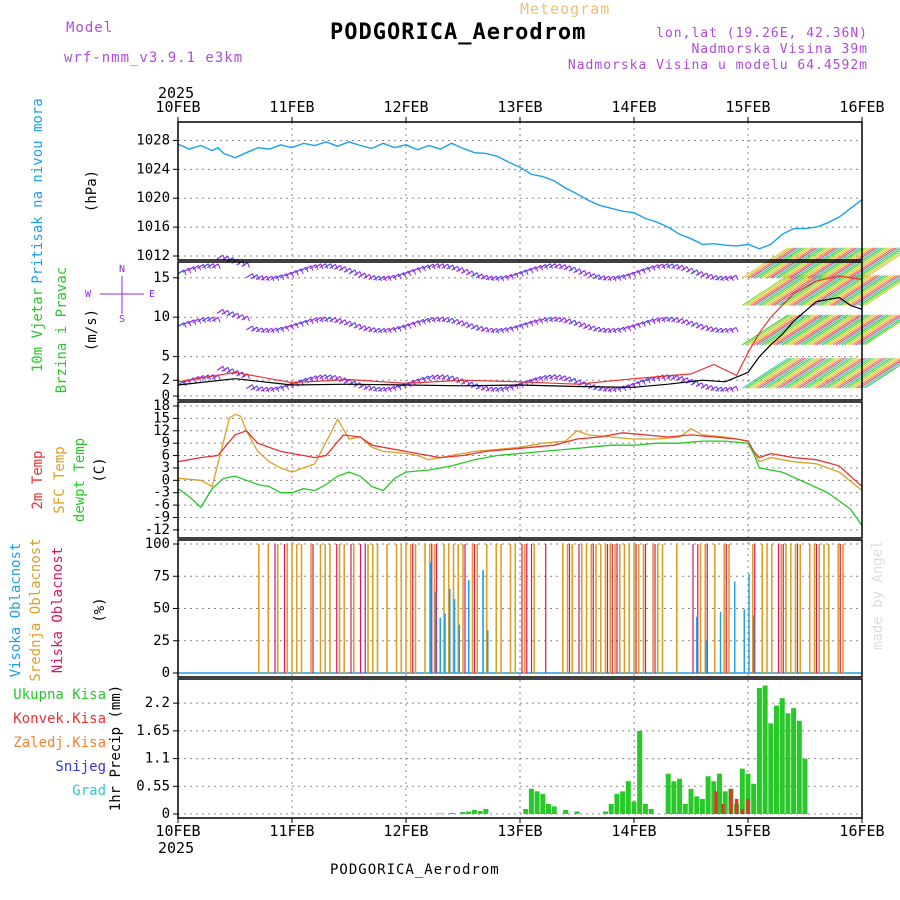 The width and height of the screenshot is (900, 900). What do you see at coordinates (153, 140) in the screenshot?
I see `y-tick-label: 1028` at bounding box center [153, 140].